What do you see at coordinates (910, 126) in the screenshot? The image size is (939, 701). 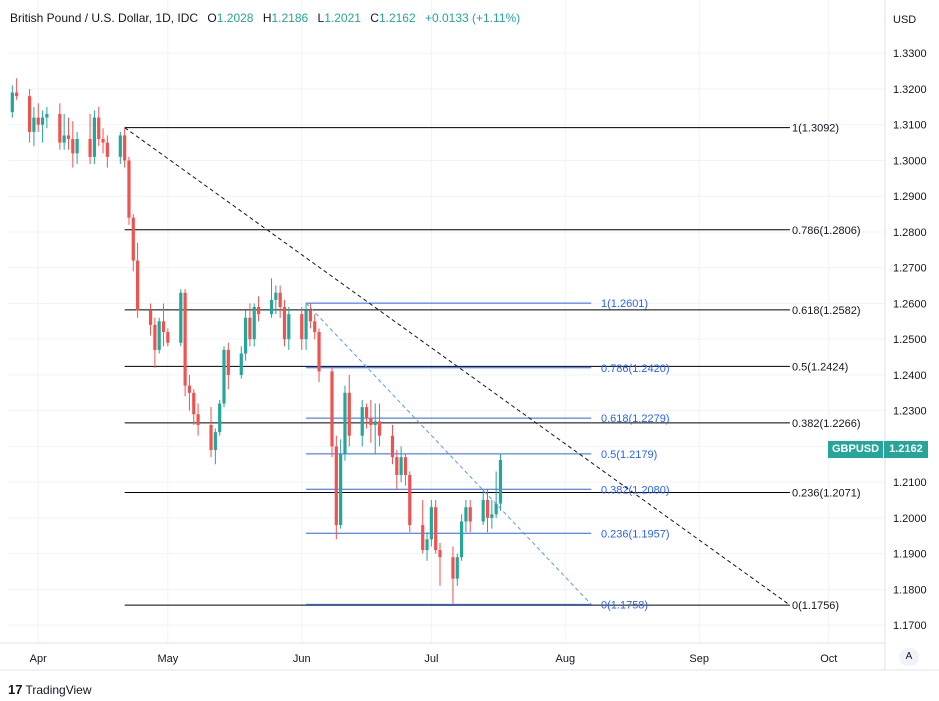 I see `price-tick-label: 1.3100` at bounding box center [910, 126].